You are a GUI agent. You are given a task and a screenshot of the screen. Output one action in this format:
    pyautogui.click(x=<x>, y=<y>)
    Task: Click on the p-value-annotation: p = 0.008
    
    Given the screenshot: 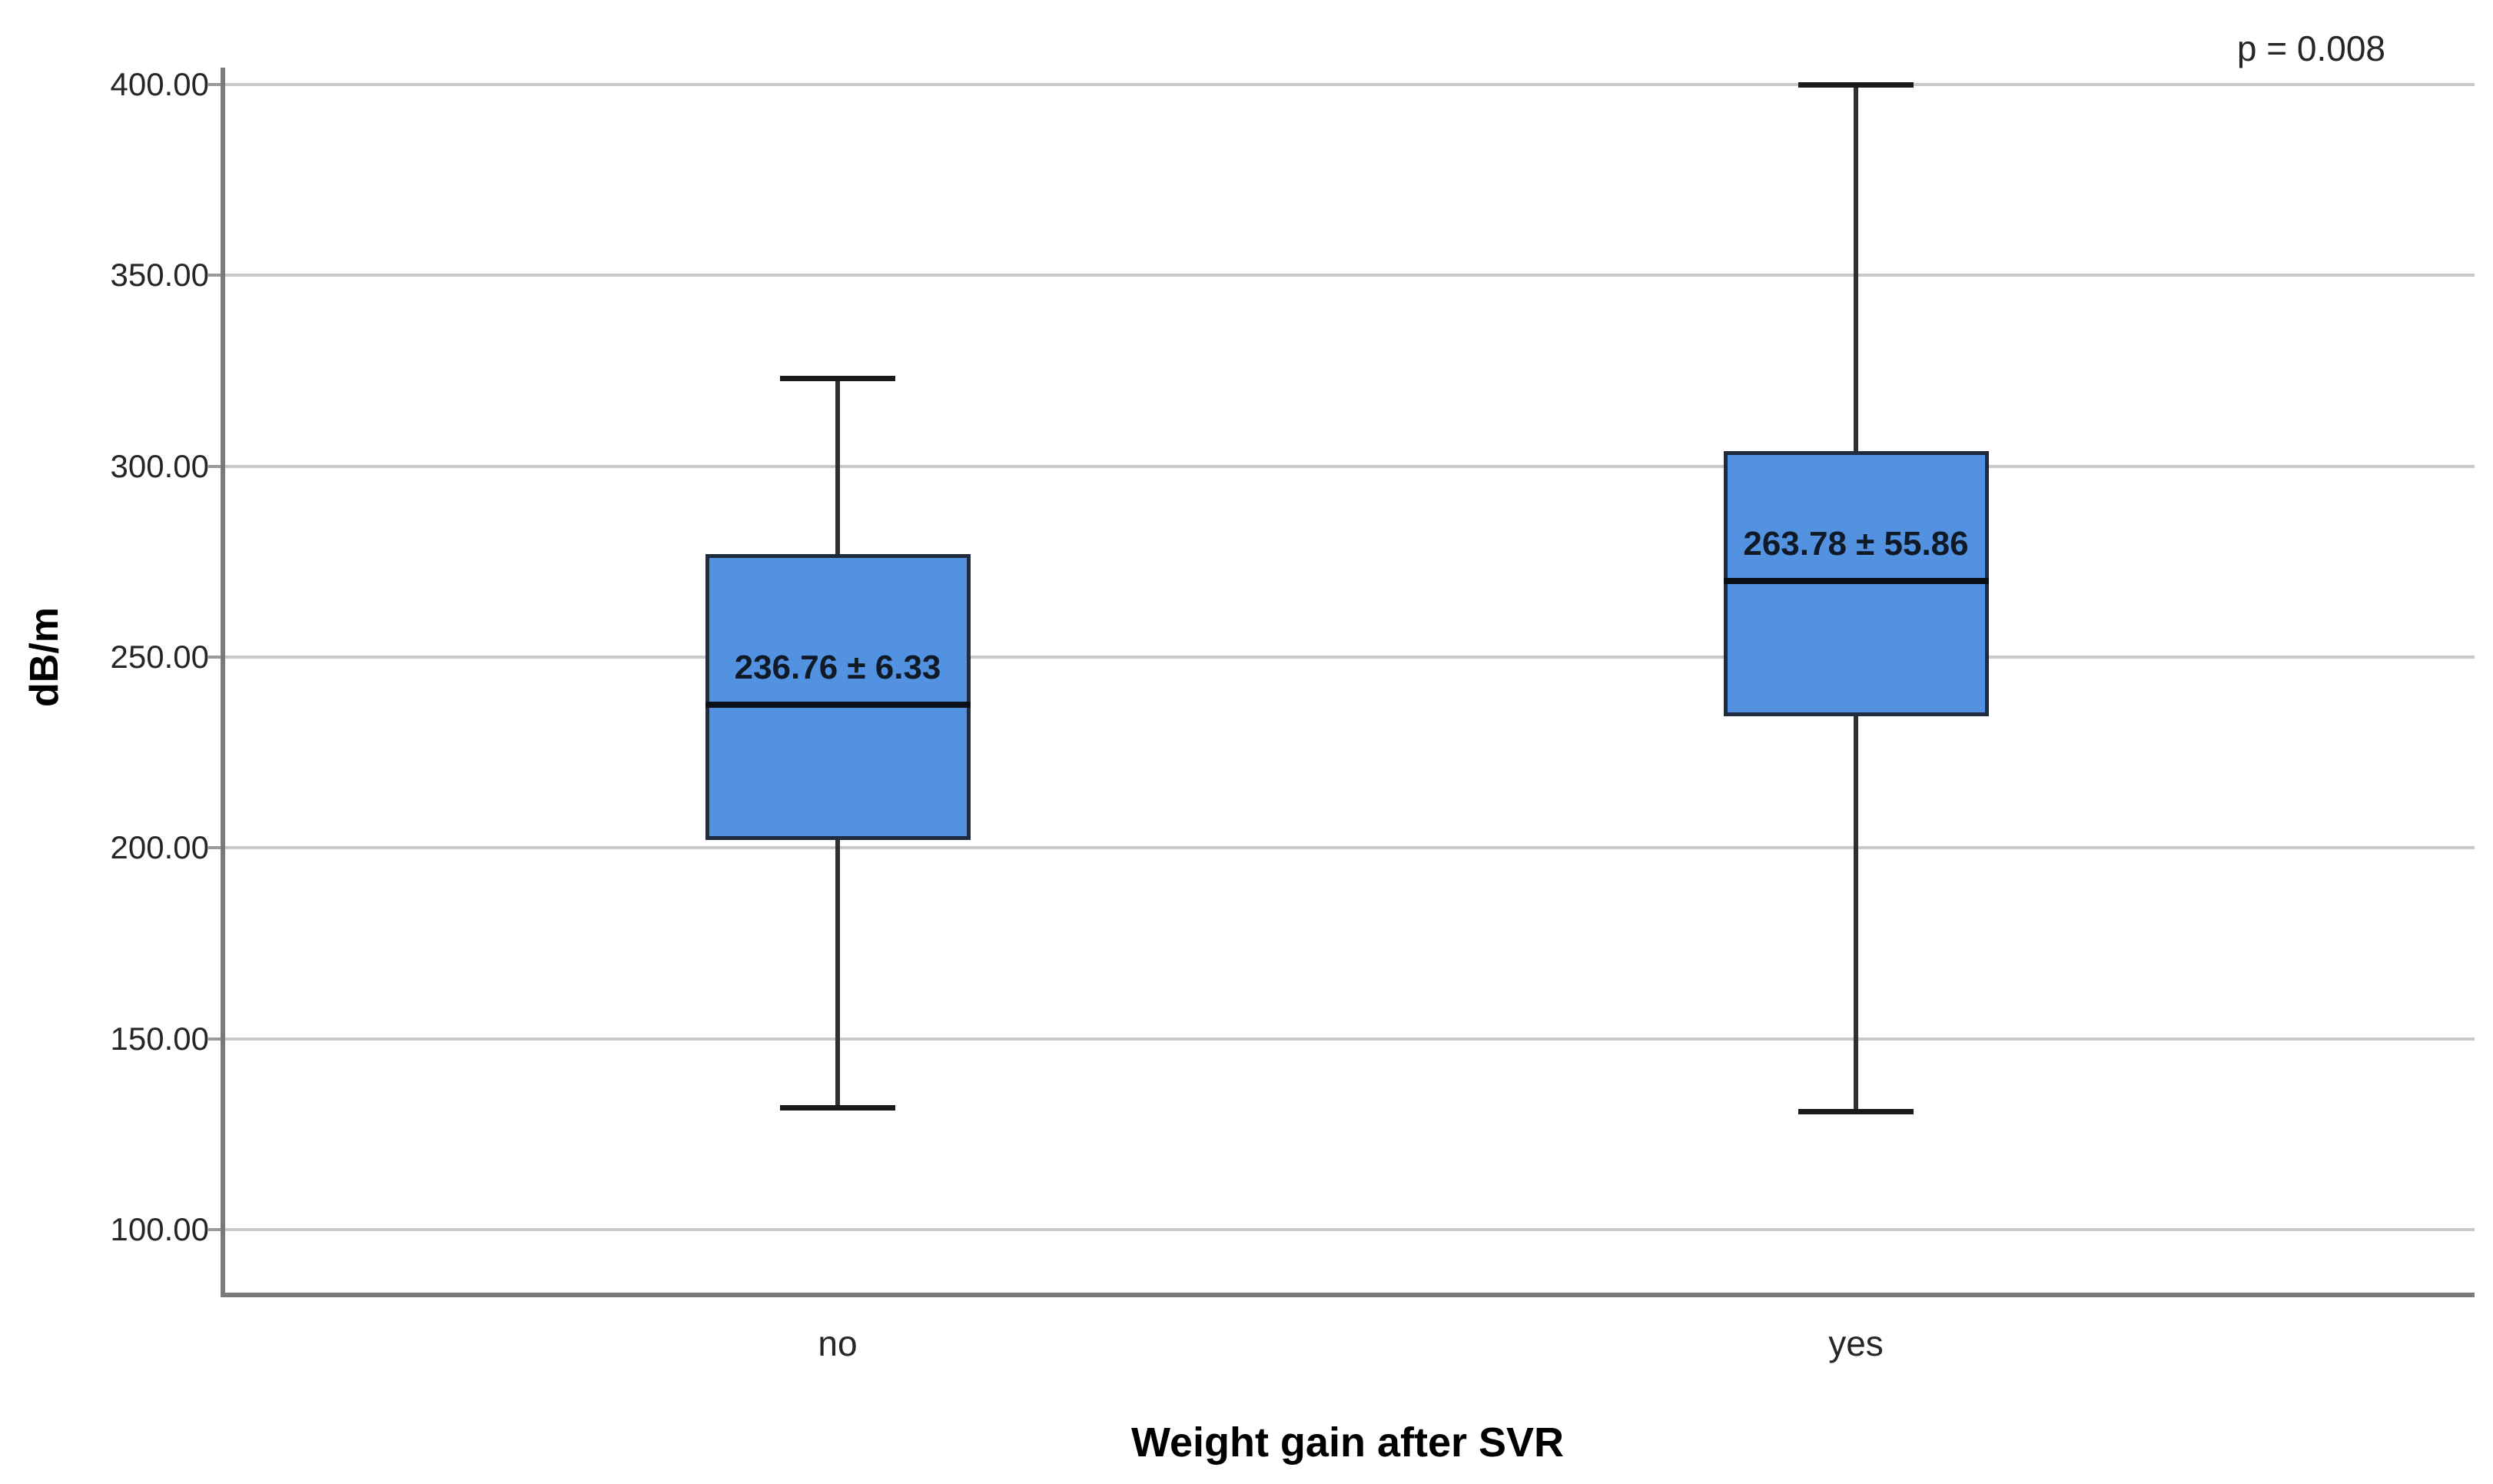 What is the action you would take?
    pyautogui.click(x=2310, y=48)
    